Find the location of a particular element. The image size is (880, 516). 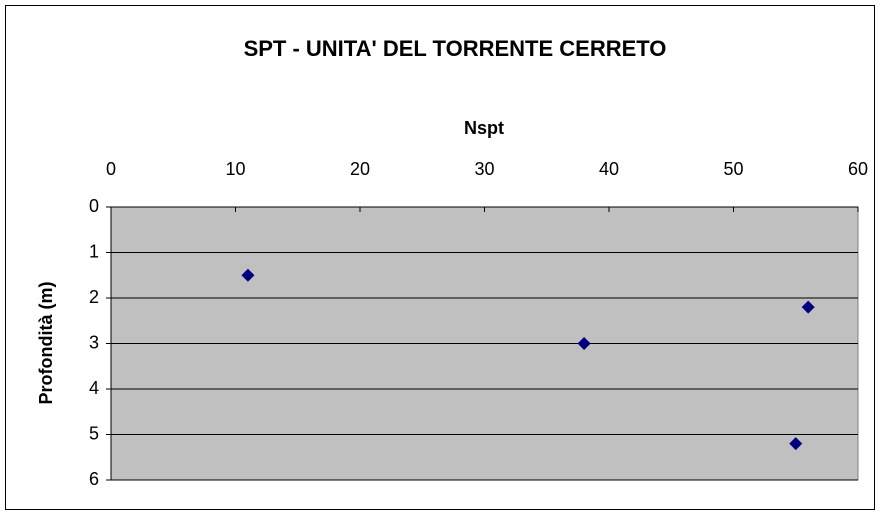

y-tick-label: 2 is located at coordinates (94, 297).